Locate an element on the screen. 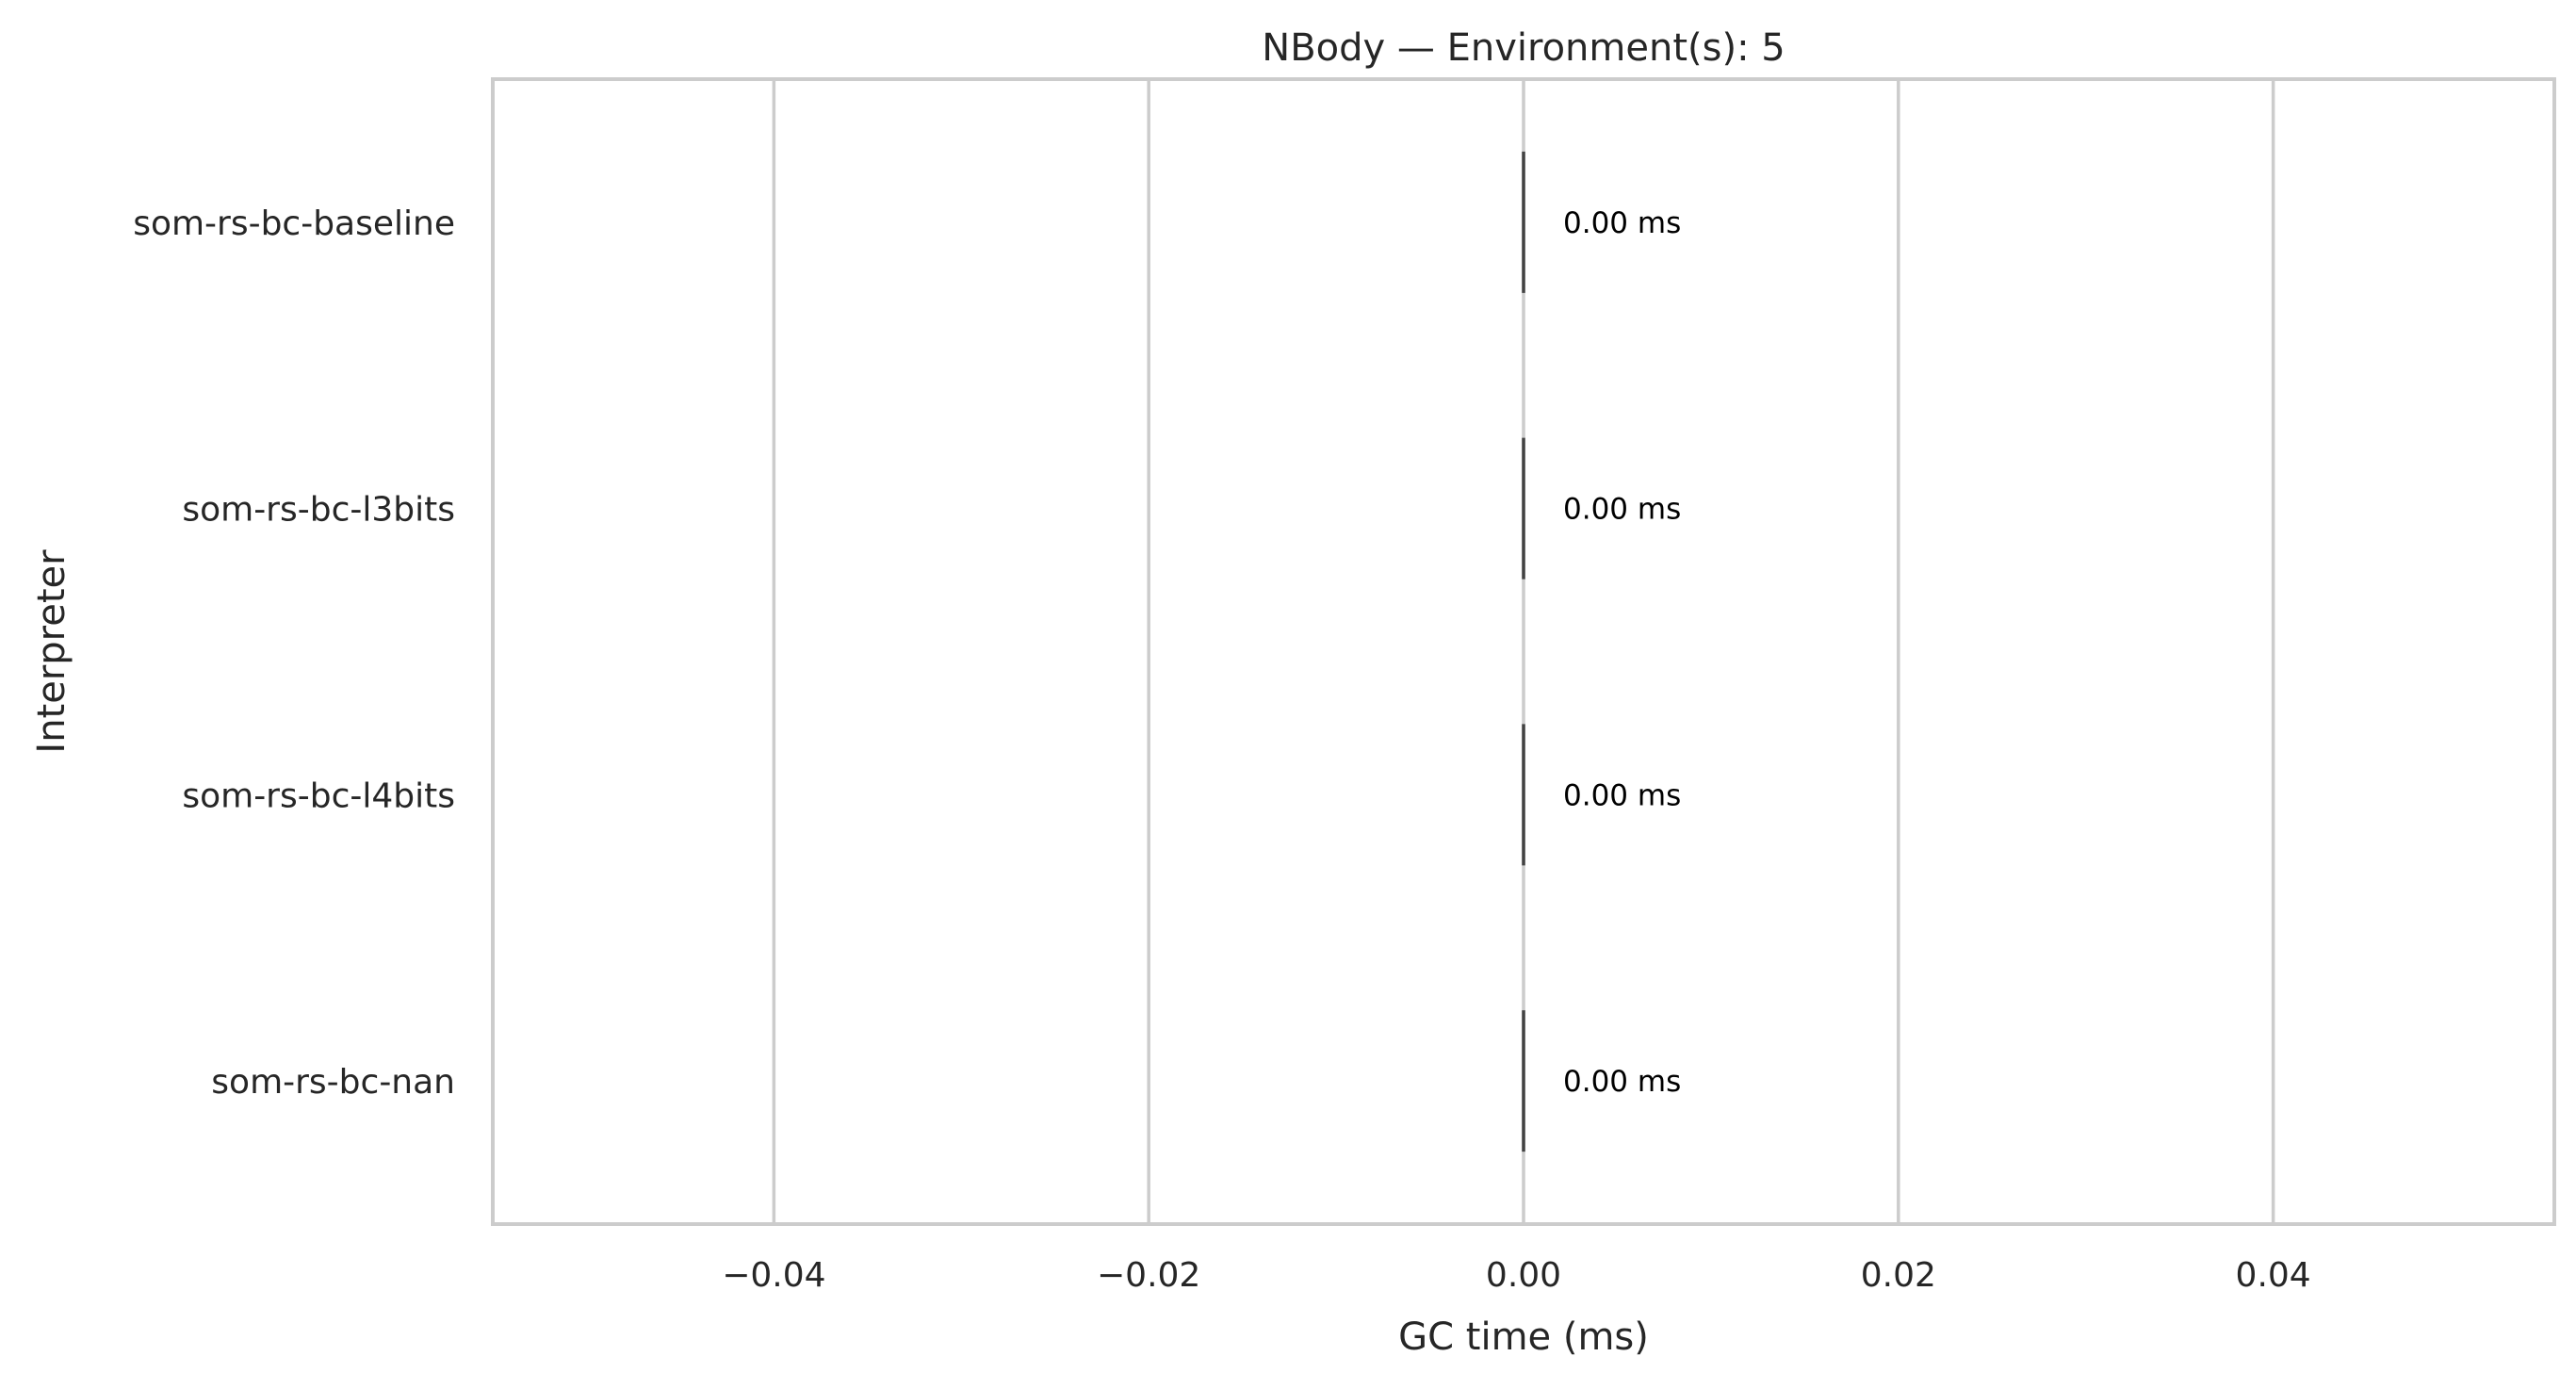 The width and height of the screenshot is (2576, 1389). x-tick-label: −0.02 is located at coordinates (1148, 1275).